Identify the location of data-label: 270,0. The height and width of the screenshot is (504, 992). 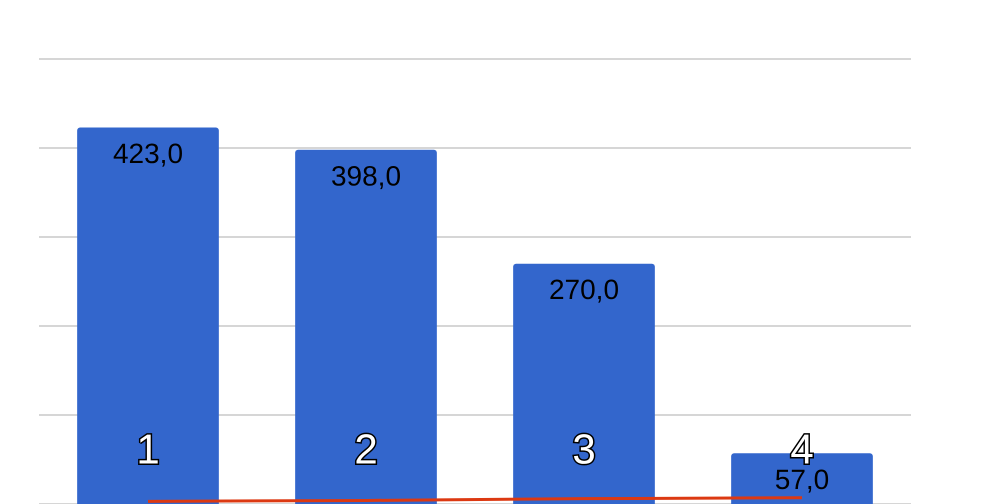
(584, 290).